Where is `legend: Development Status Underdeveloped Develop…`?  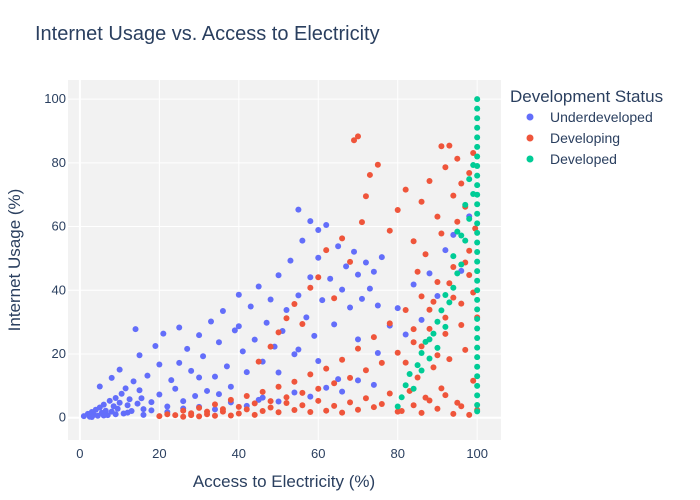 legend: Development Status Underdeveloped Develop… is located at coordinates (586, 127).